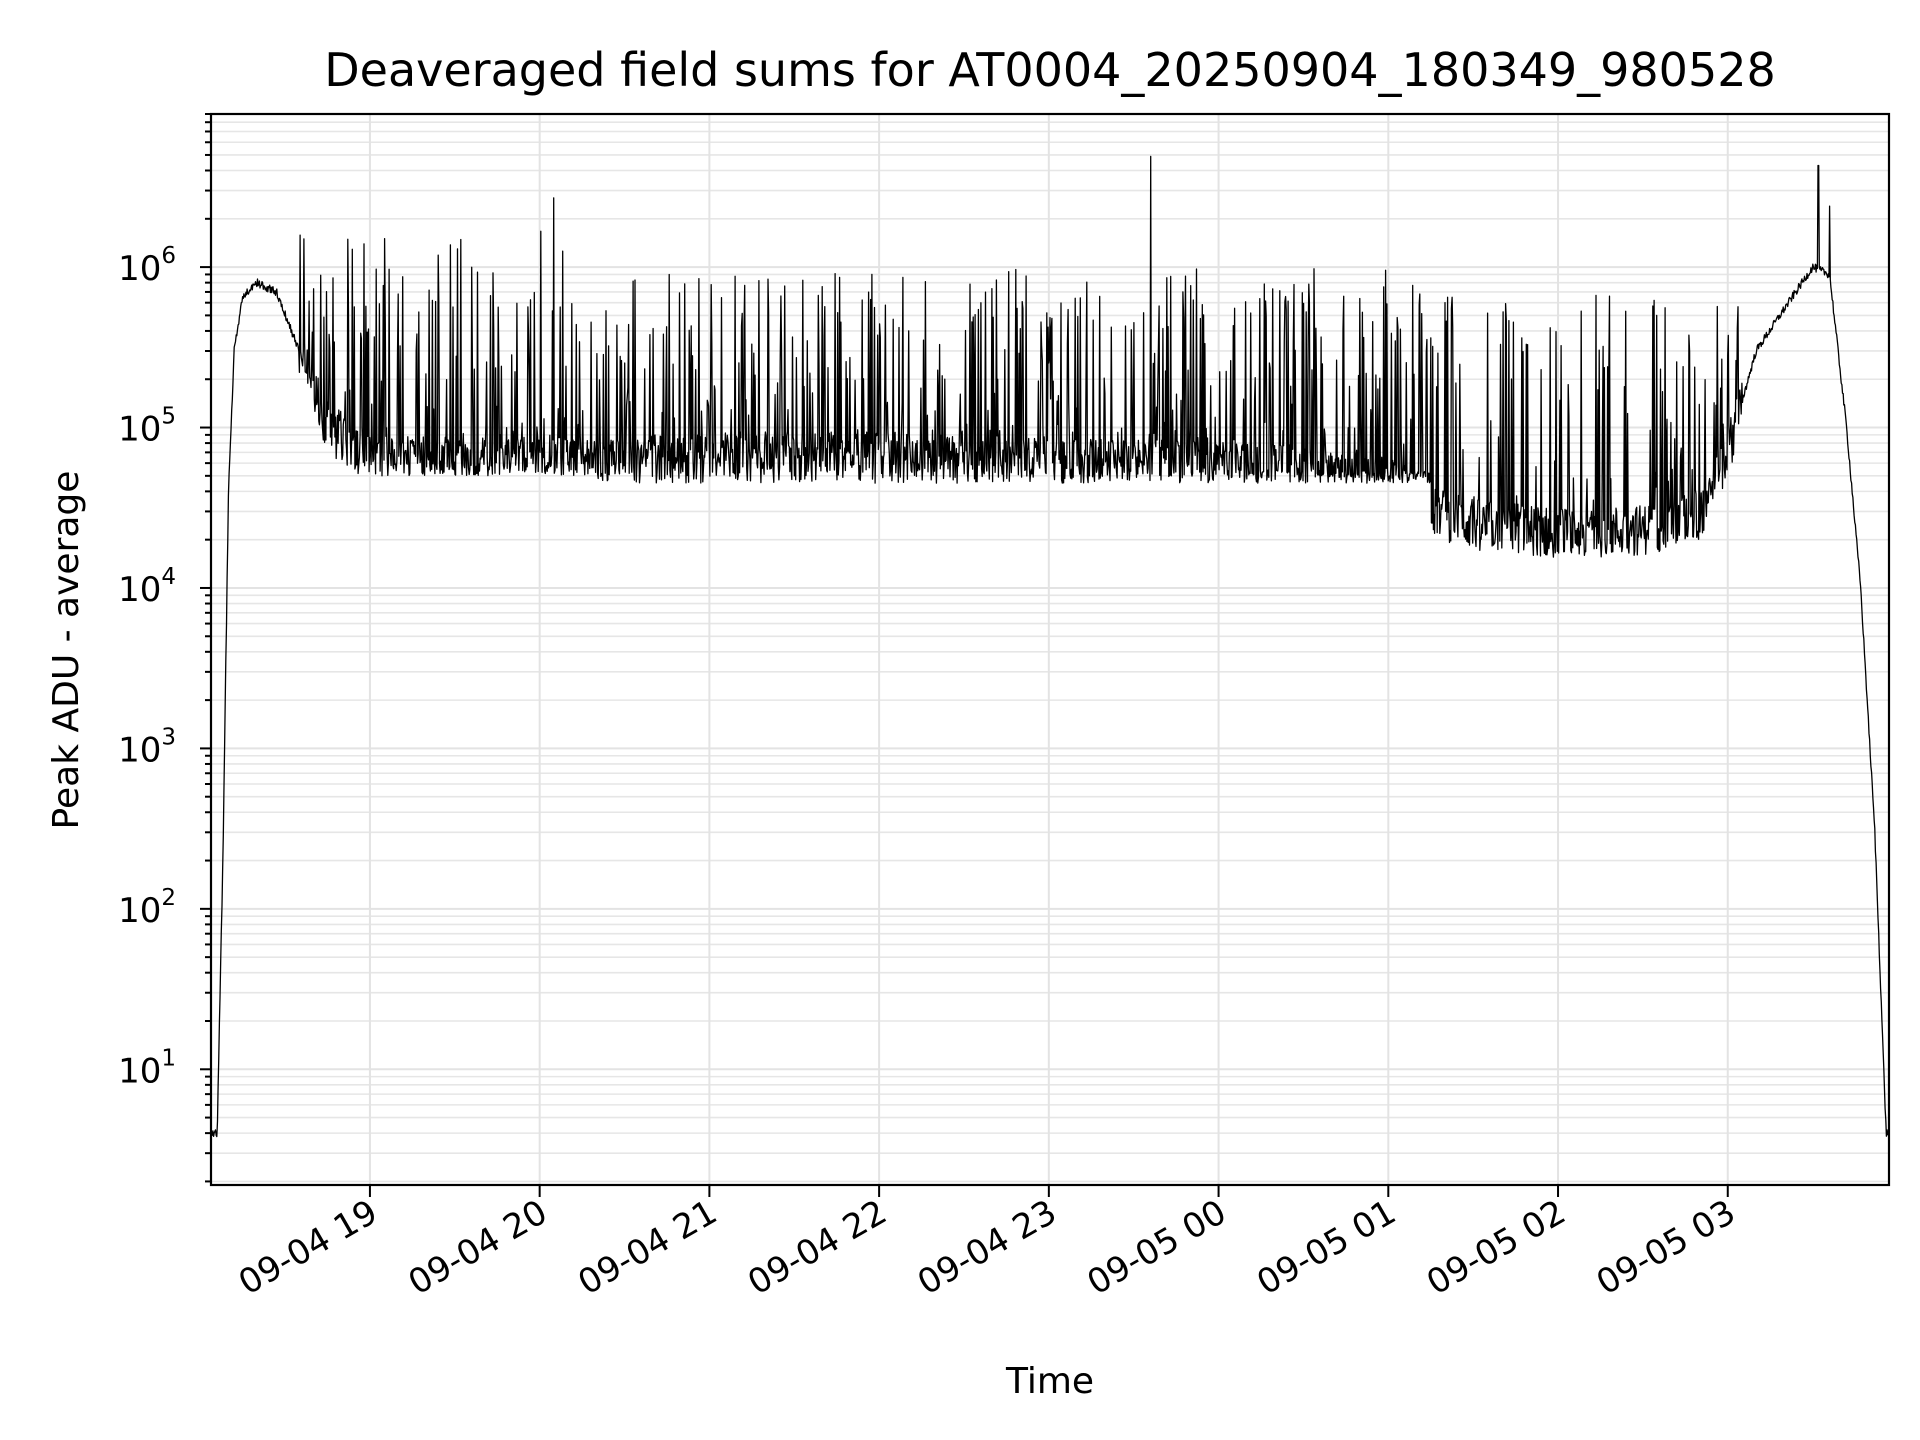  I want to click on y-tick-label: 10³, so click(147, 747).